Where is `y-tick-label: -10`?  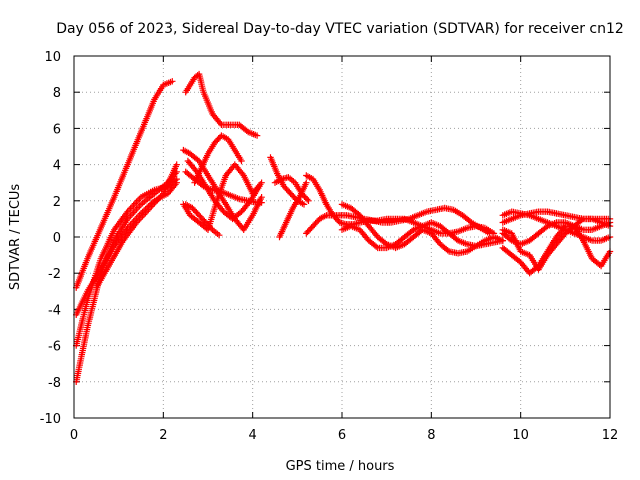
y-tick-label: -10 is located at coordinates (50, 419).